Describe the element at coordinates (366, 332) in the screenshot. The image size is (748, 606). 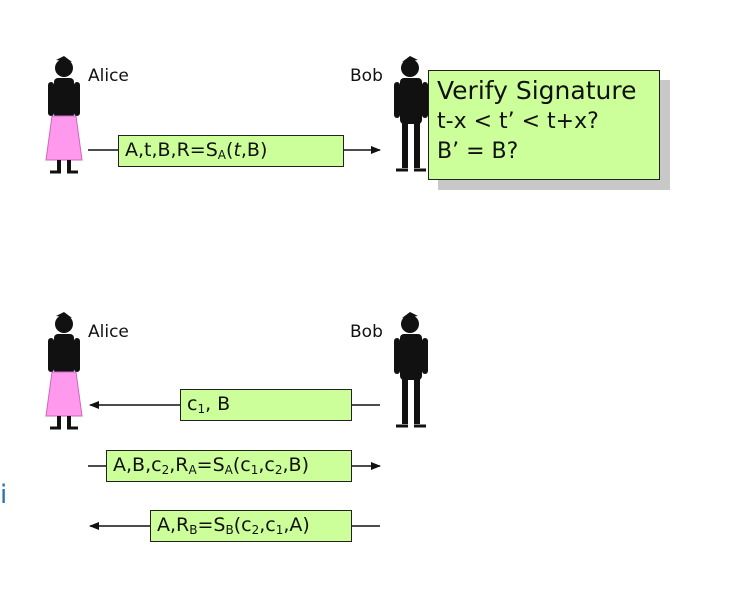
I see `bob-label-2: Bob` at that location.